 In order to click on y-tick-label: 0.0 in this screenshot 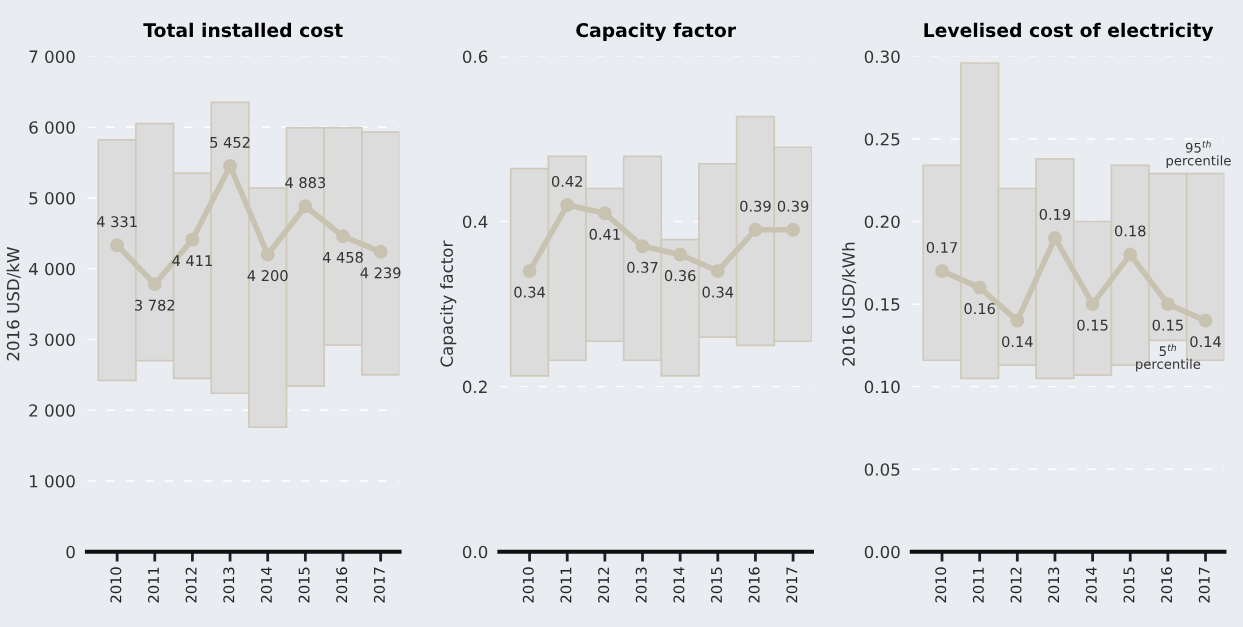, I will do `click(475, 552)`.